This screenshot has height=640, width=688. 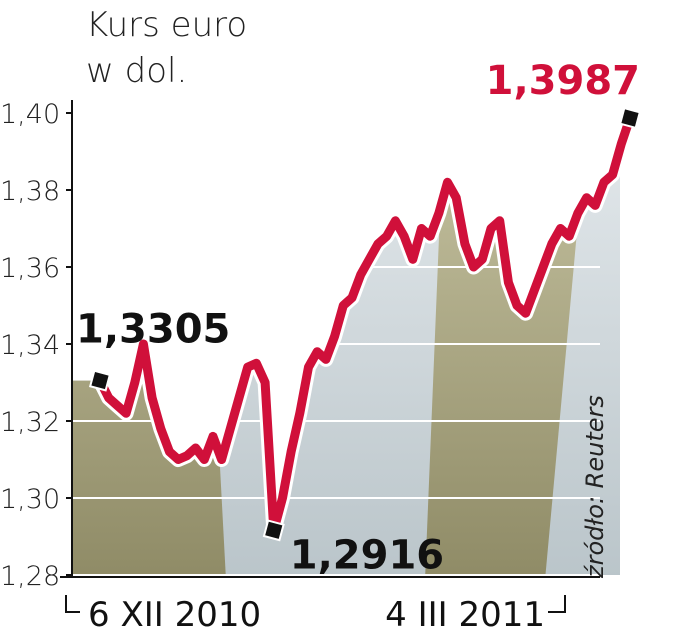 I want to click on value-label: 1,3987, so click(x=563, y=81).